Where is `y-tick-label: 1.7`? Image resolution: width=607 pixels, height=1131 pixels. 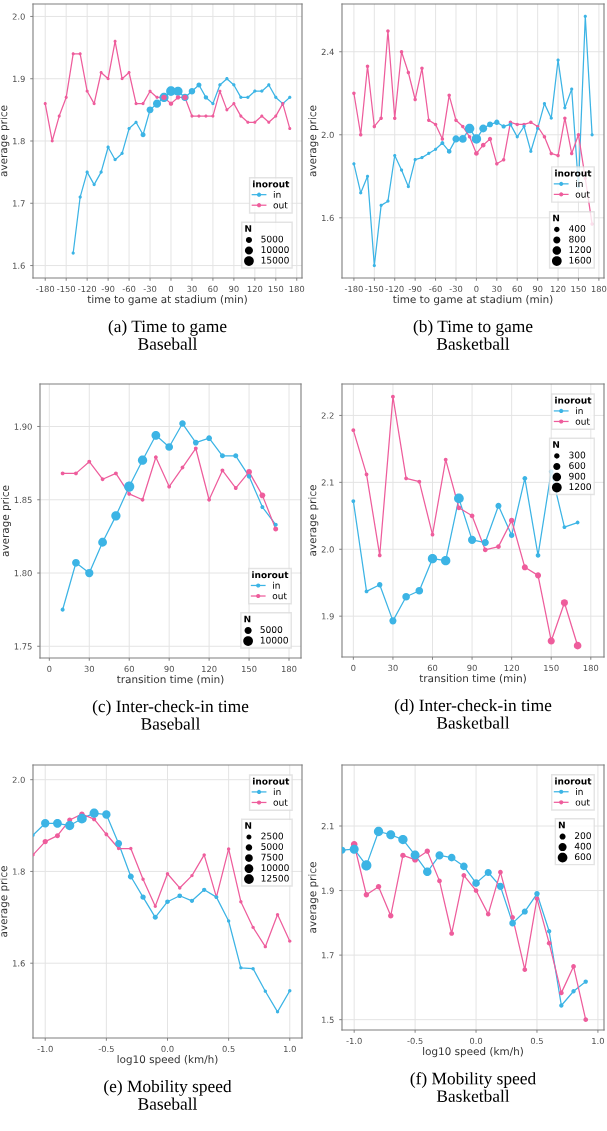
y-tick-label: 1.7 is located at coordinates (328, 955).